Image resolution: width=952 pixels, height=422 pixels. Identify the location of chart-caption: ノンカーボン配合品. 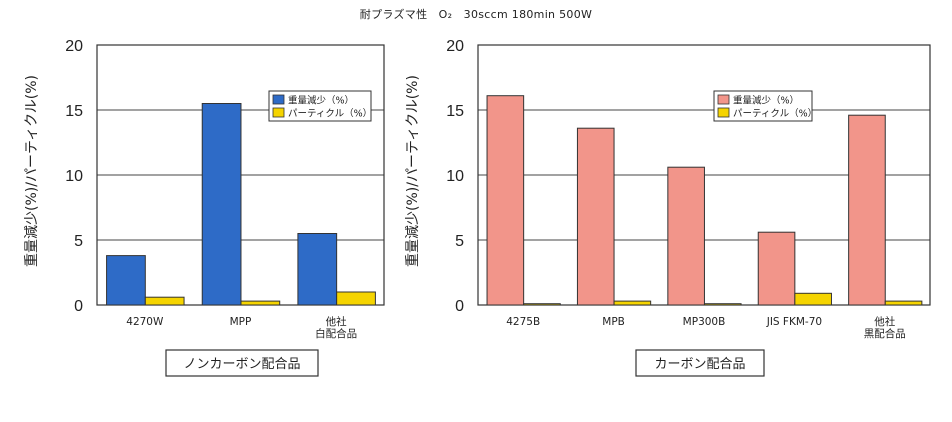
(241, 364).